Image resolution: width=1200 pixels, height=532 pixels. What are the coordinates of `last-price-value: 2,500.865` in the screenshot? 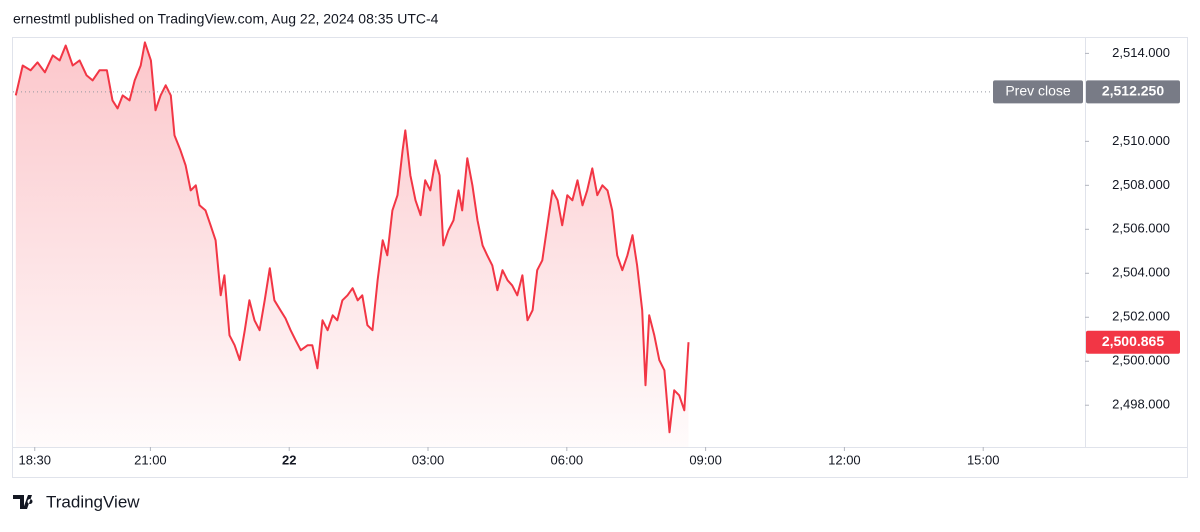 It's located at (1133, 341).